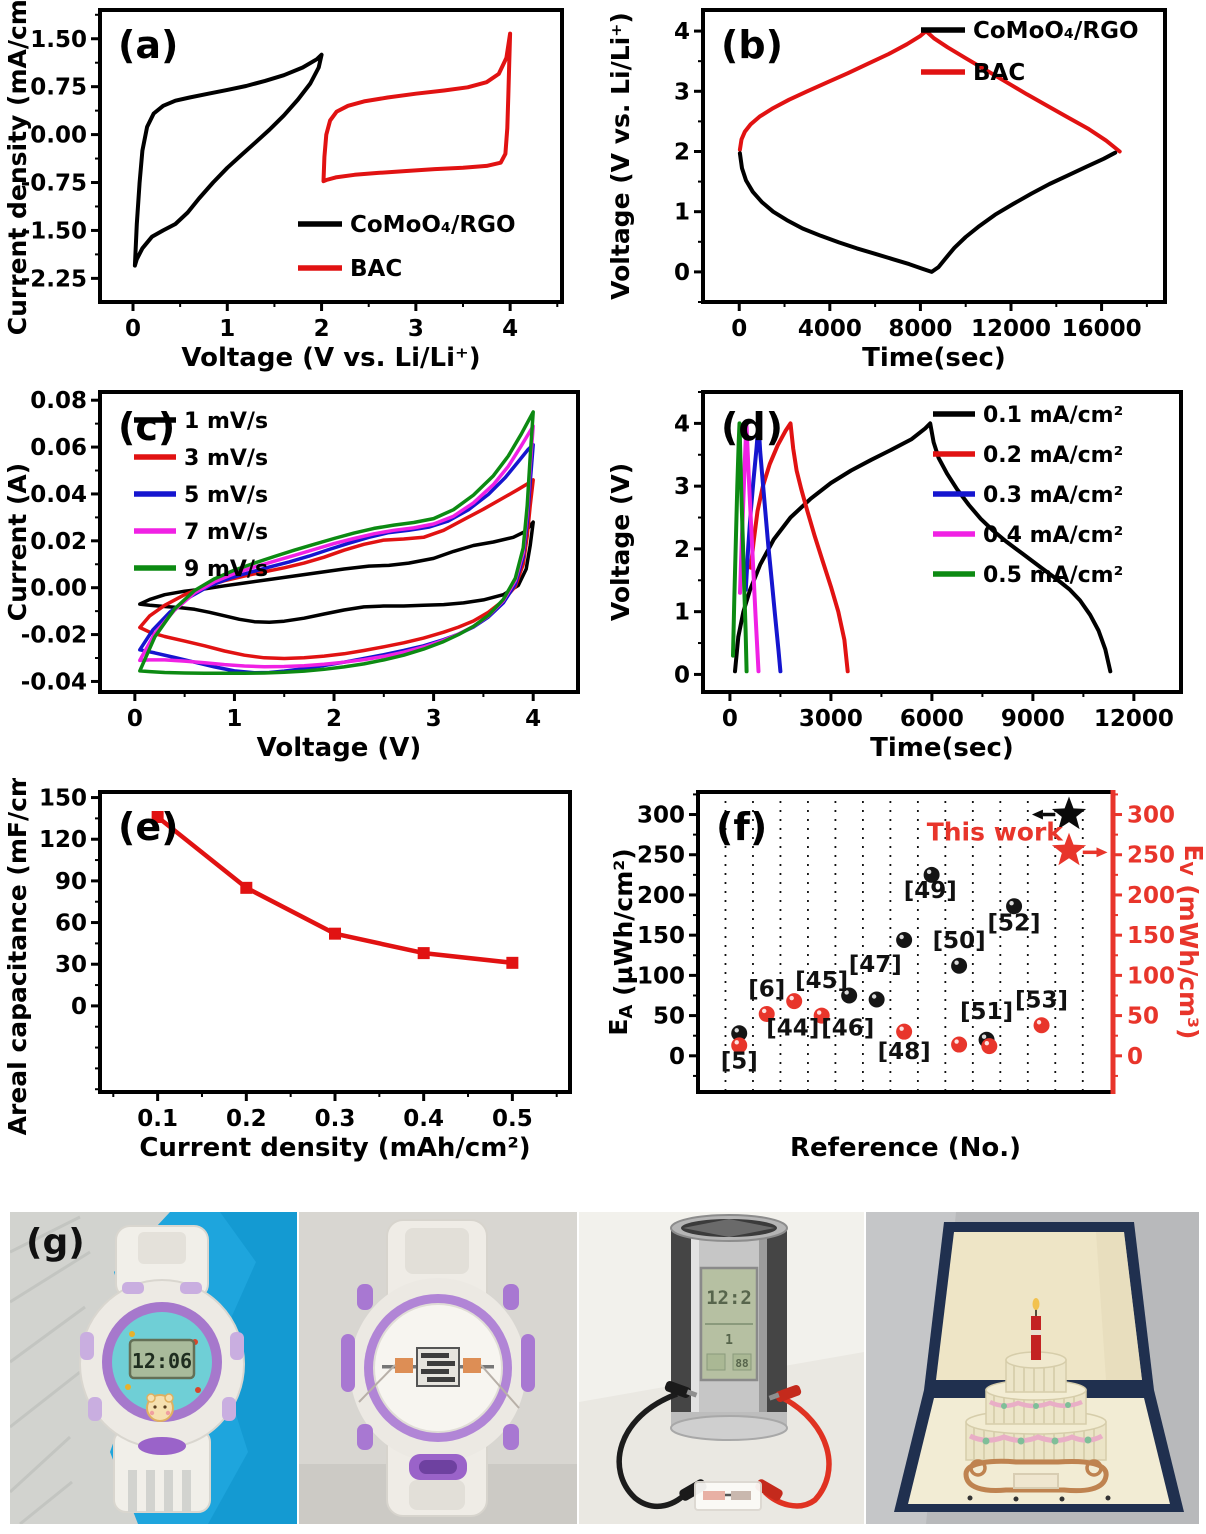 Image resolution: width=1206 pixels, height=1534 pixels. What do you see at coordinates (830, 329) in the screenshot?
I see `svg-text: 4000` at bounding box center [830, 329].